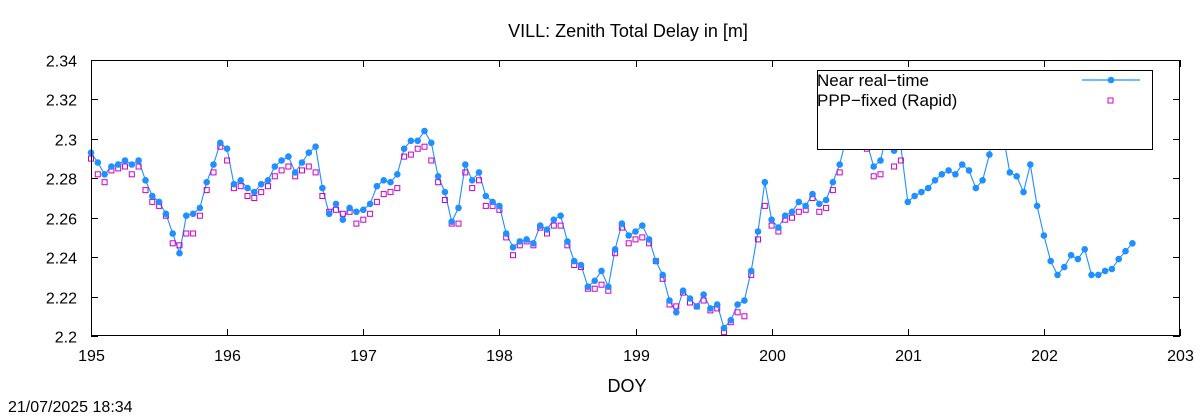  I want to click on y-tick-label: 2.24, so click(61, 259).